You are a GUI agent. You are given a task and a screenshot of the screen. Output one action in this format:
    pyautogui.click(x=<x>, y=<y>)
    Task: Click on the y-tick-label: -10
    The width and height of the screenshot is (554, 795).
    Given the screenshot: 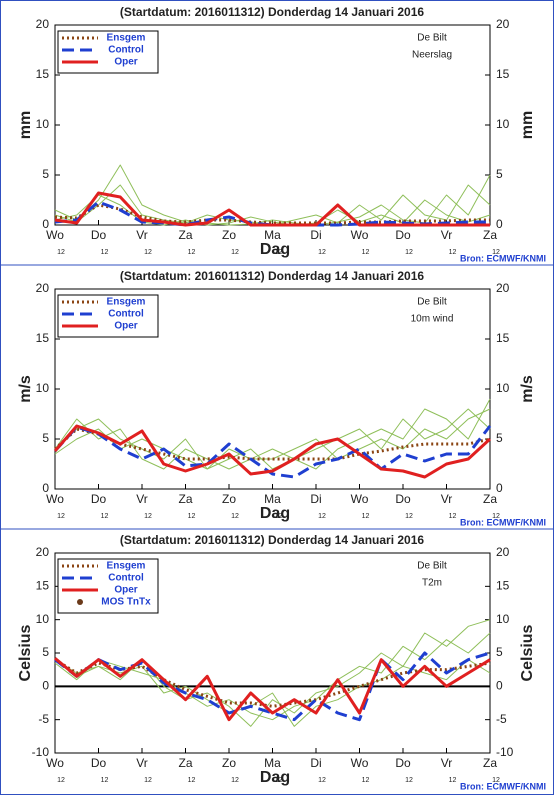 What is the action you would take?
    pyautogui.click(x=41, y=752)
    